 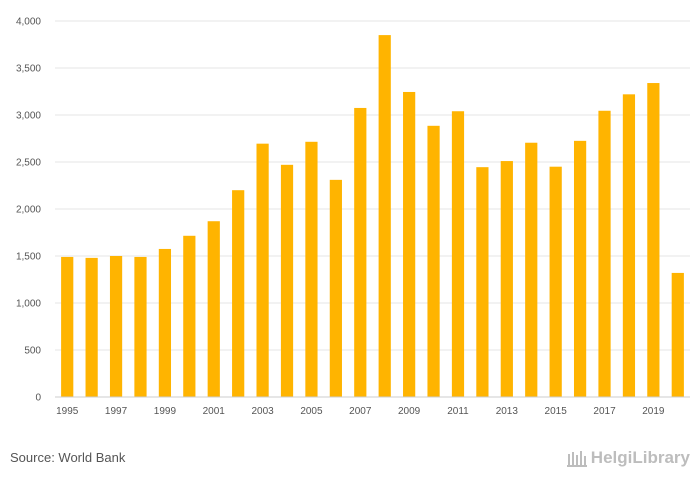 I want to click on source-label: Source: World Bank, so click(x=68, y=457).